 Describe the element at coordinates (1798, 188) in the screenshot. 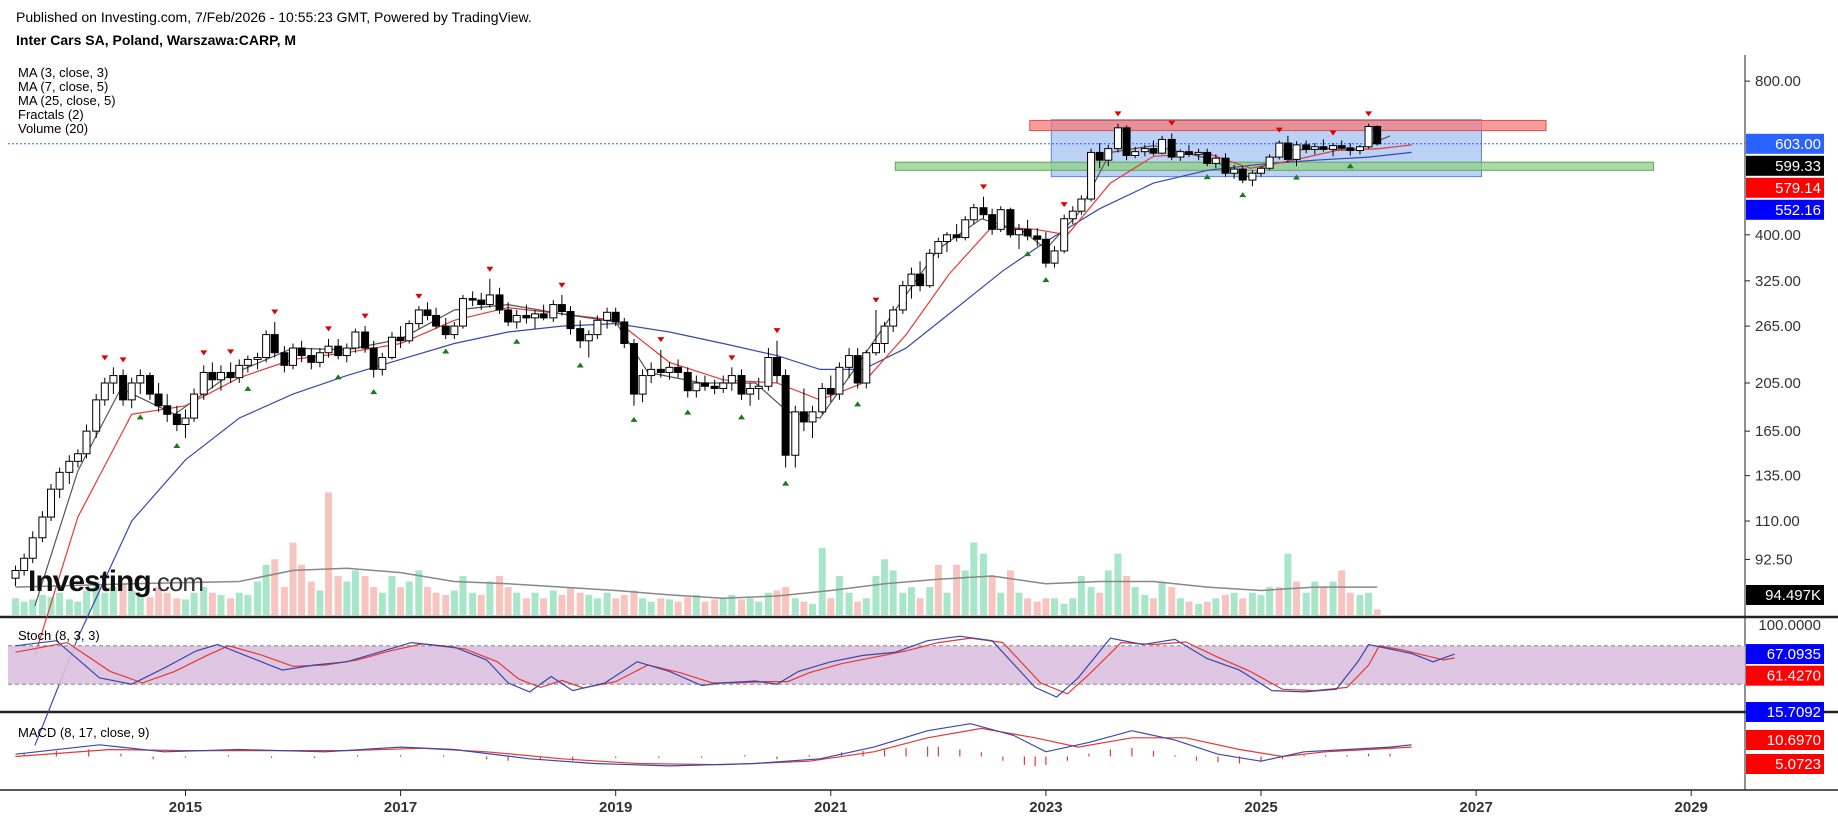

I see `price-label-2-text: 579.14` at that location.